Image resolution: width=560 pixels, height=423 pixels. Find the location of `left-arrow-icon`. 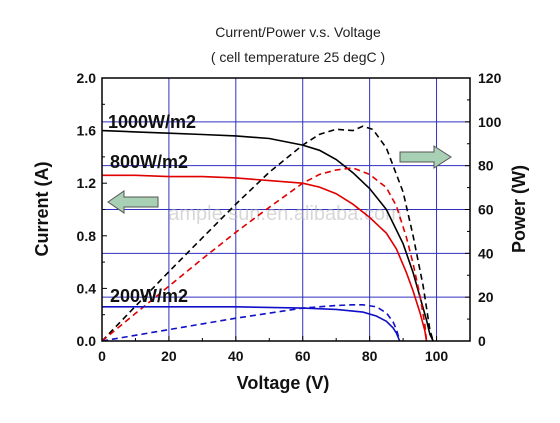

left-arrow-icon is located at coordinates (133, 202).